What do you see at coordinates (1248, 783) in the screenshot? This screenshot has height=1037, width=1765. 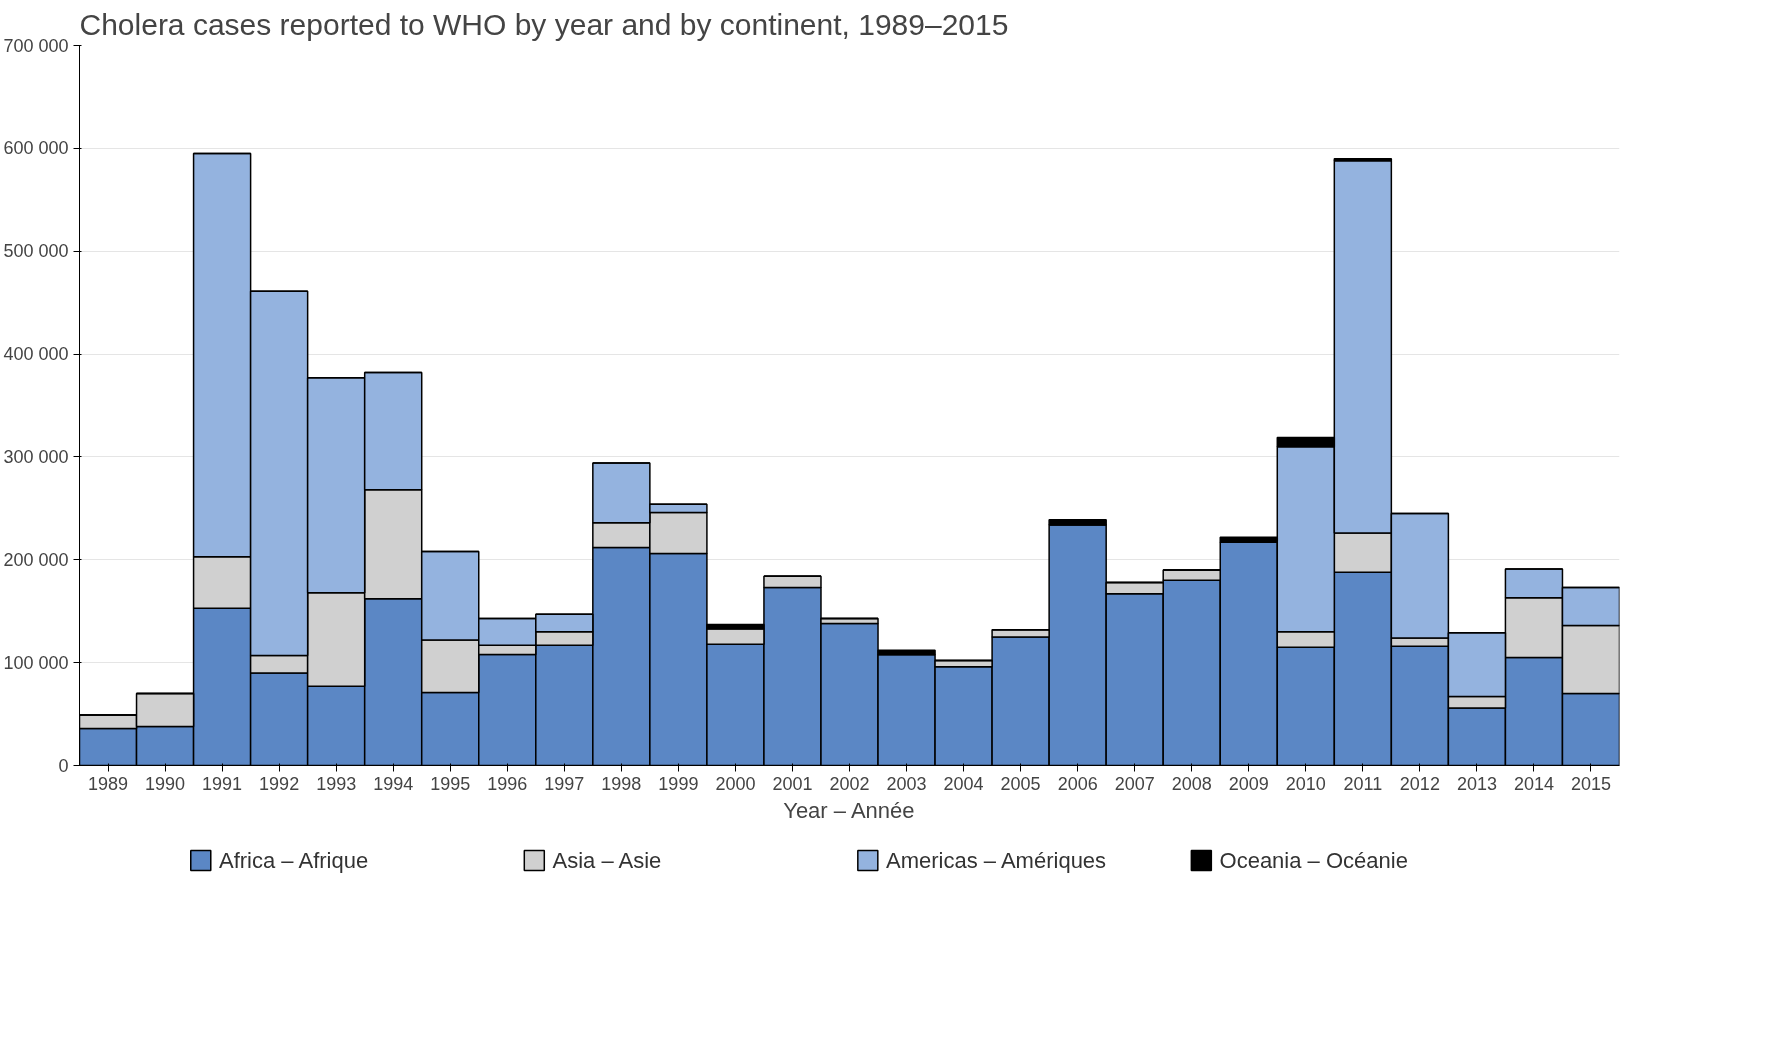 I see `x-tick-label: 2009` at bounding box center [1248, 783].